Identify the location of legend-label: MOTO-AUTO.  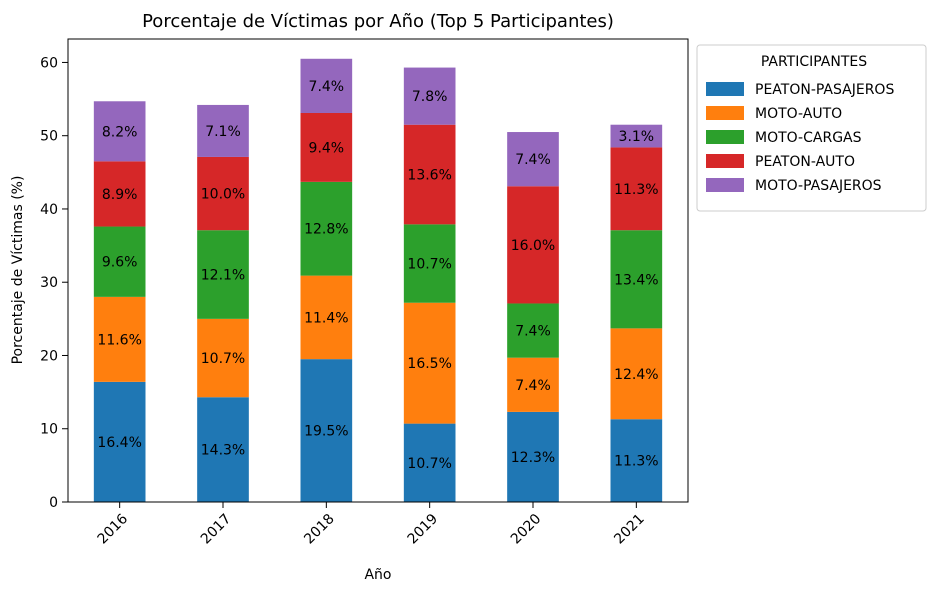
(798, 114).